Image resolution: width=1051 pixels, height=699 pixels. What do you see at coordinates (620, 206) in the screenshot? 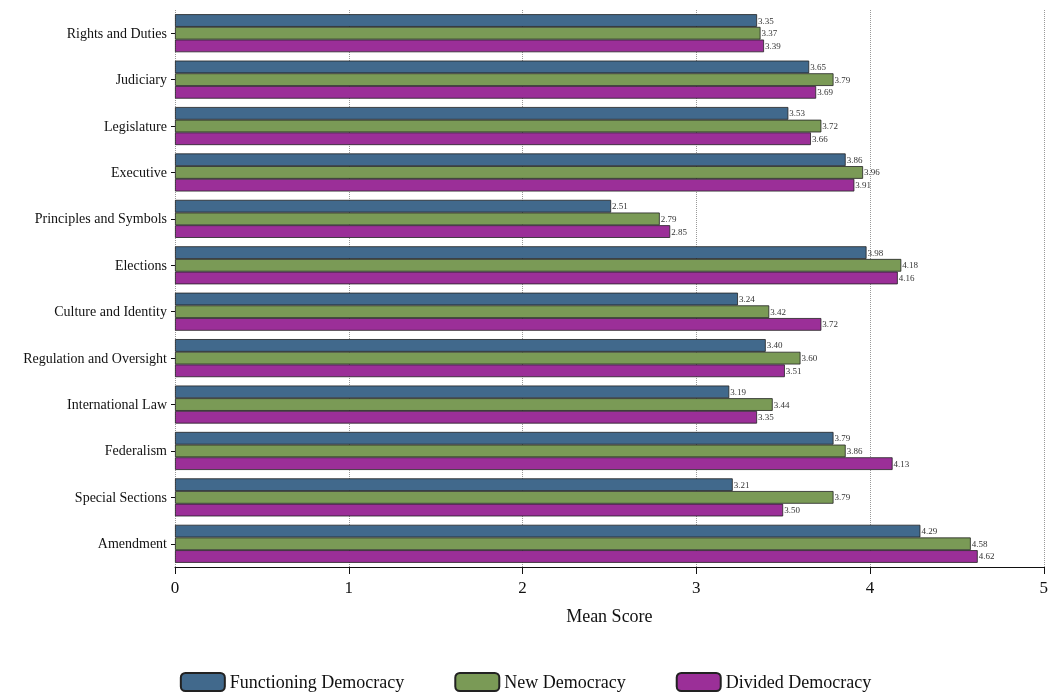
I see `data-label: 2.51` at bounding box center [620, 206].